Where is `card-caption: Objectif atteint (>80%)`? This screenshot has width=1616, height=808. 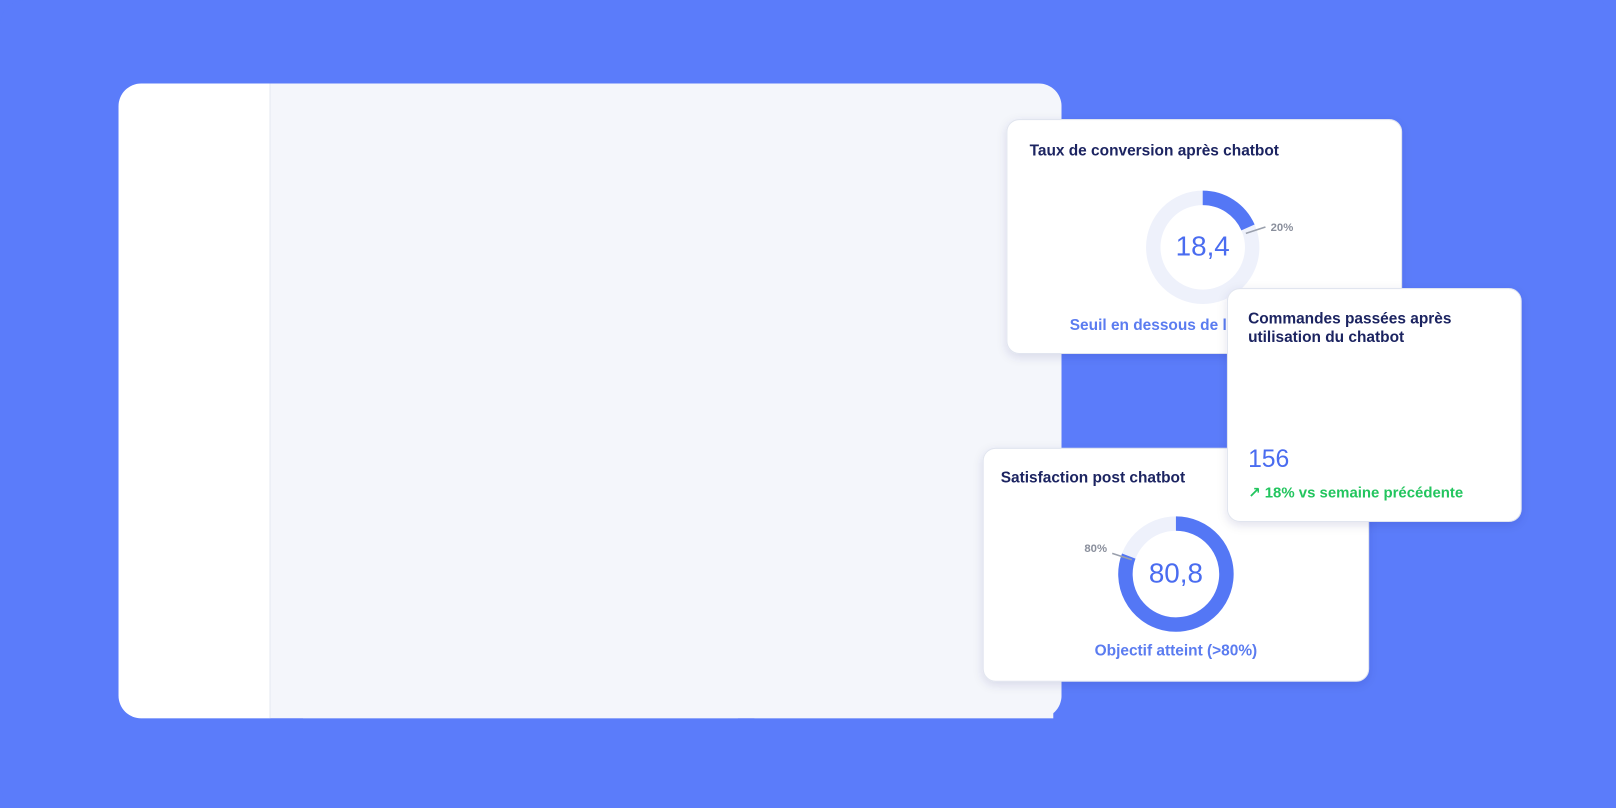 card-caption: Objectif atteint (>80%) is located at coordinates (1176, 650).